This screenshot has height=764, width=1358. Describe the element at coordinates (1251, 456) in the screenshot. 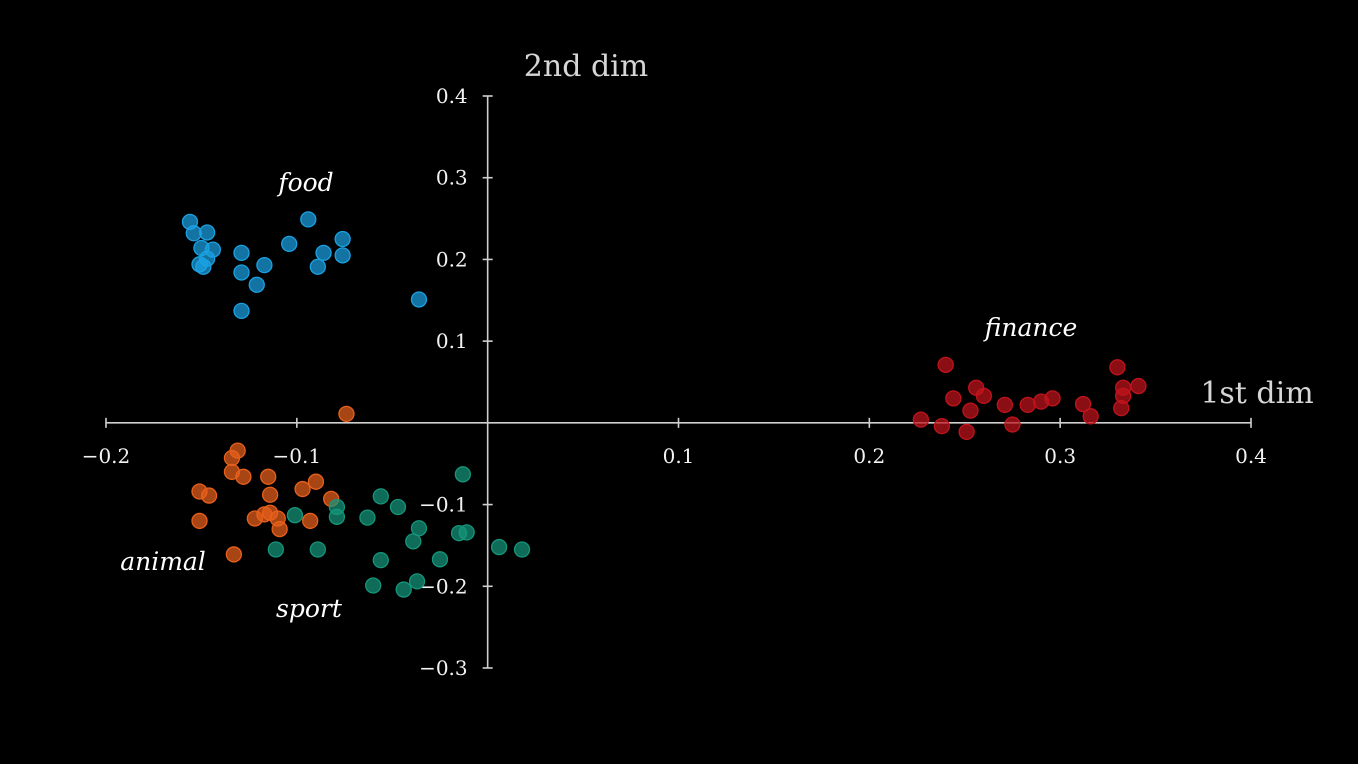

I see `x-tick-label: 0.4` at that location.